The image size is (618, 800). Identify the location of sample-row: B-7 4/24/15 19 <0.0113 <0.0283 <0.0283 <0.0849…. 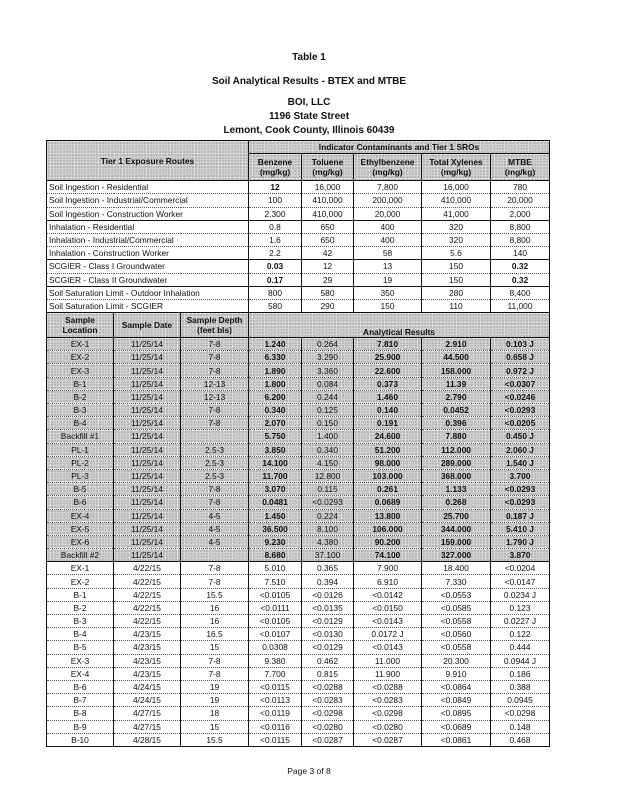
(298, 700).